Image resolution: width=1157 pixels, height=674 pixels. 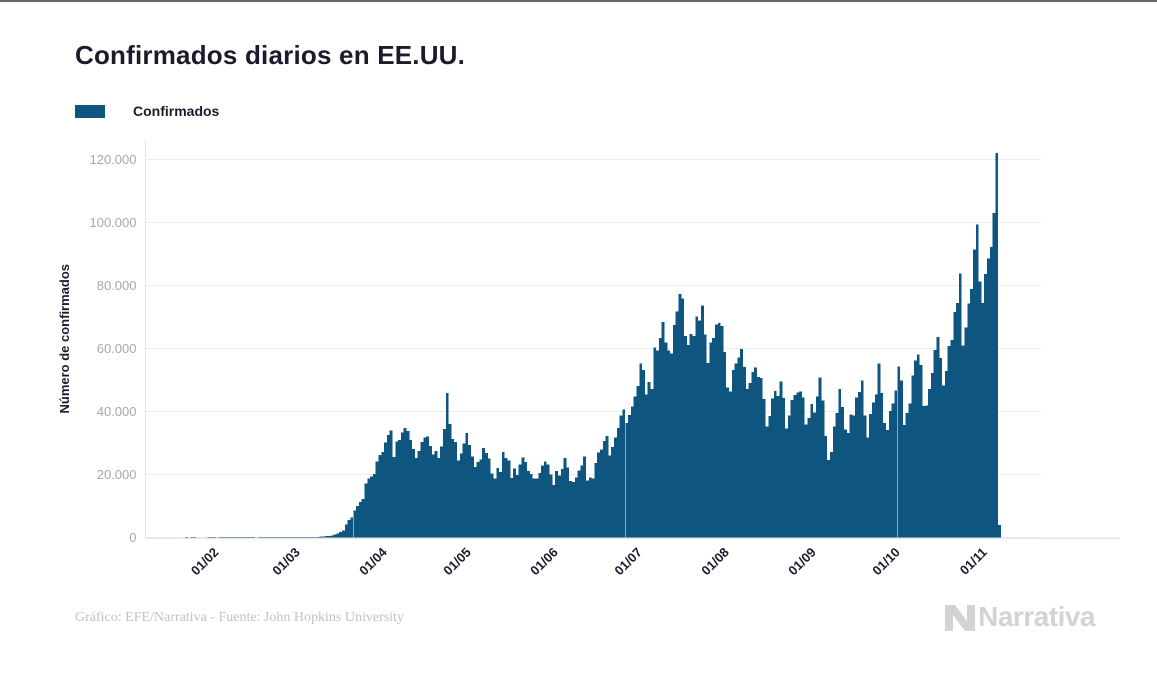 I want to click on narrativa-logo-text: Narrativa, so click(x=1036, y=616).